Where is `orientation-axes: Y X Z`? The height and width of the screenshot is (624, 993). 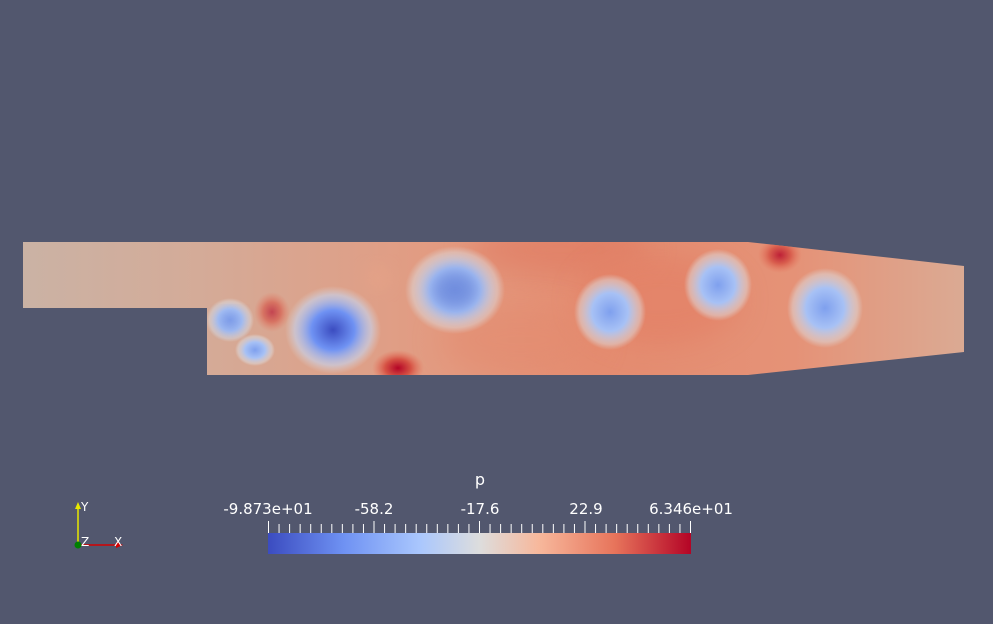 orientation-axes: Y X Z is located at coordinates (100, 525).